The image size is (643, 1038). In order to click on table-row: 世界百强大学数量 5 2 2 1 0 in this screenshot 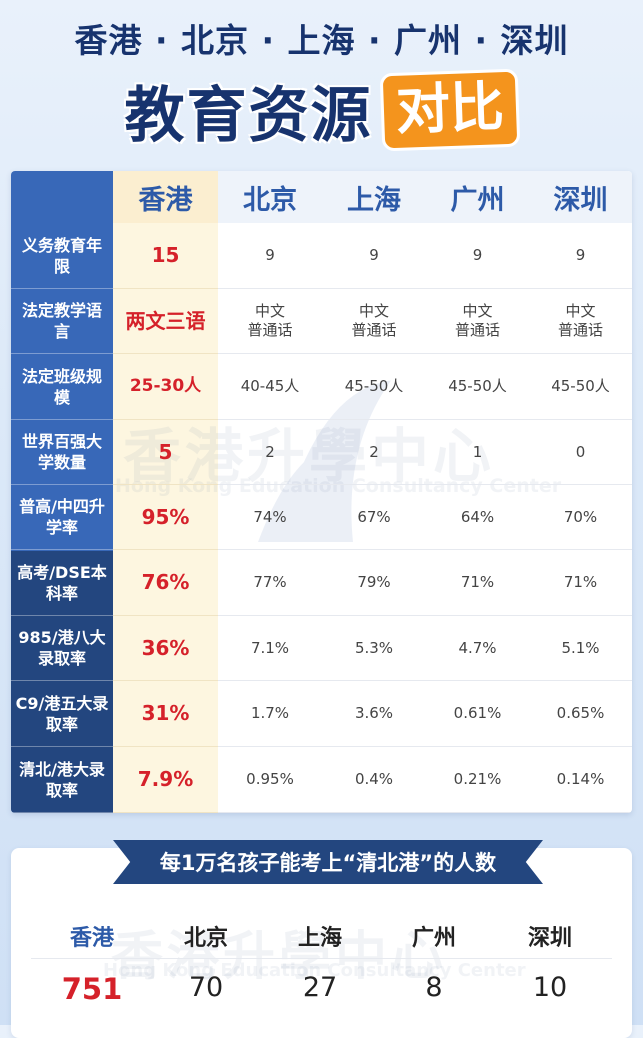, I will do `click(321, 452)`.